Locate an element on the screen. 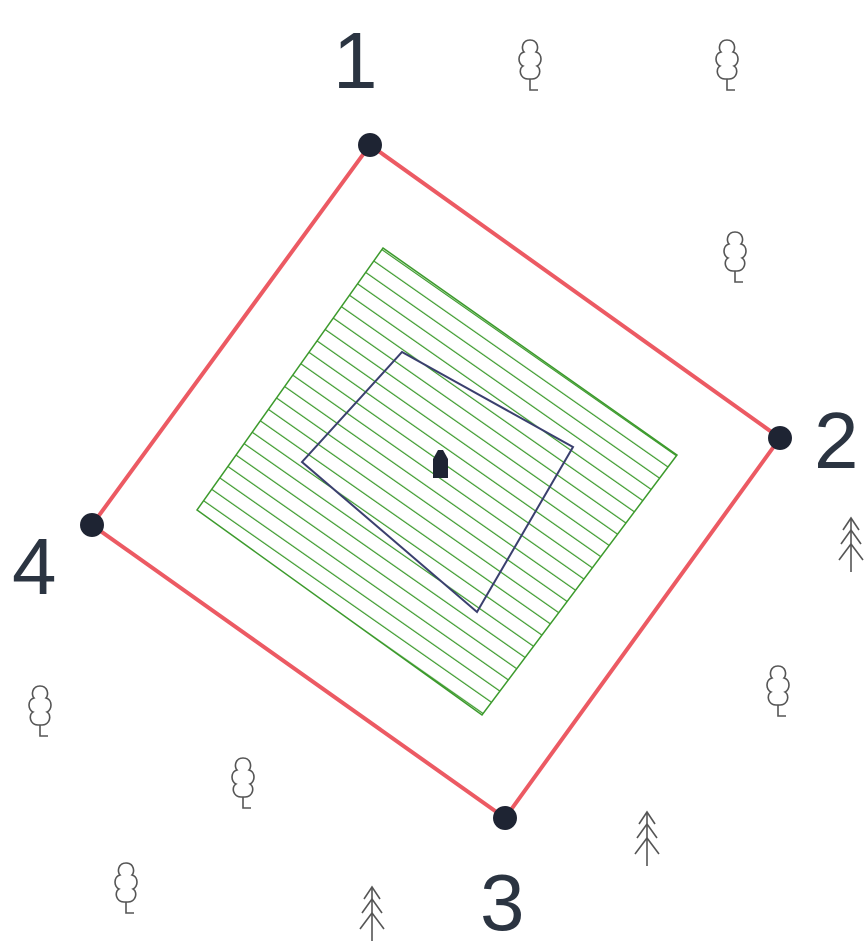 This screenshot has height=943, width=864. building-footprint-outline is located at coordinates (437, 482).